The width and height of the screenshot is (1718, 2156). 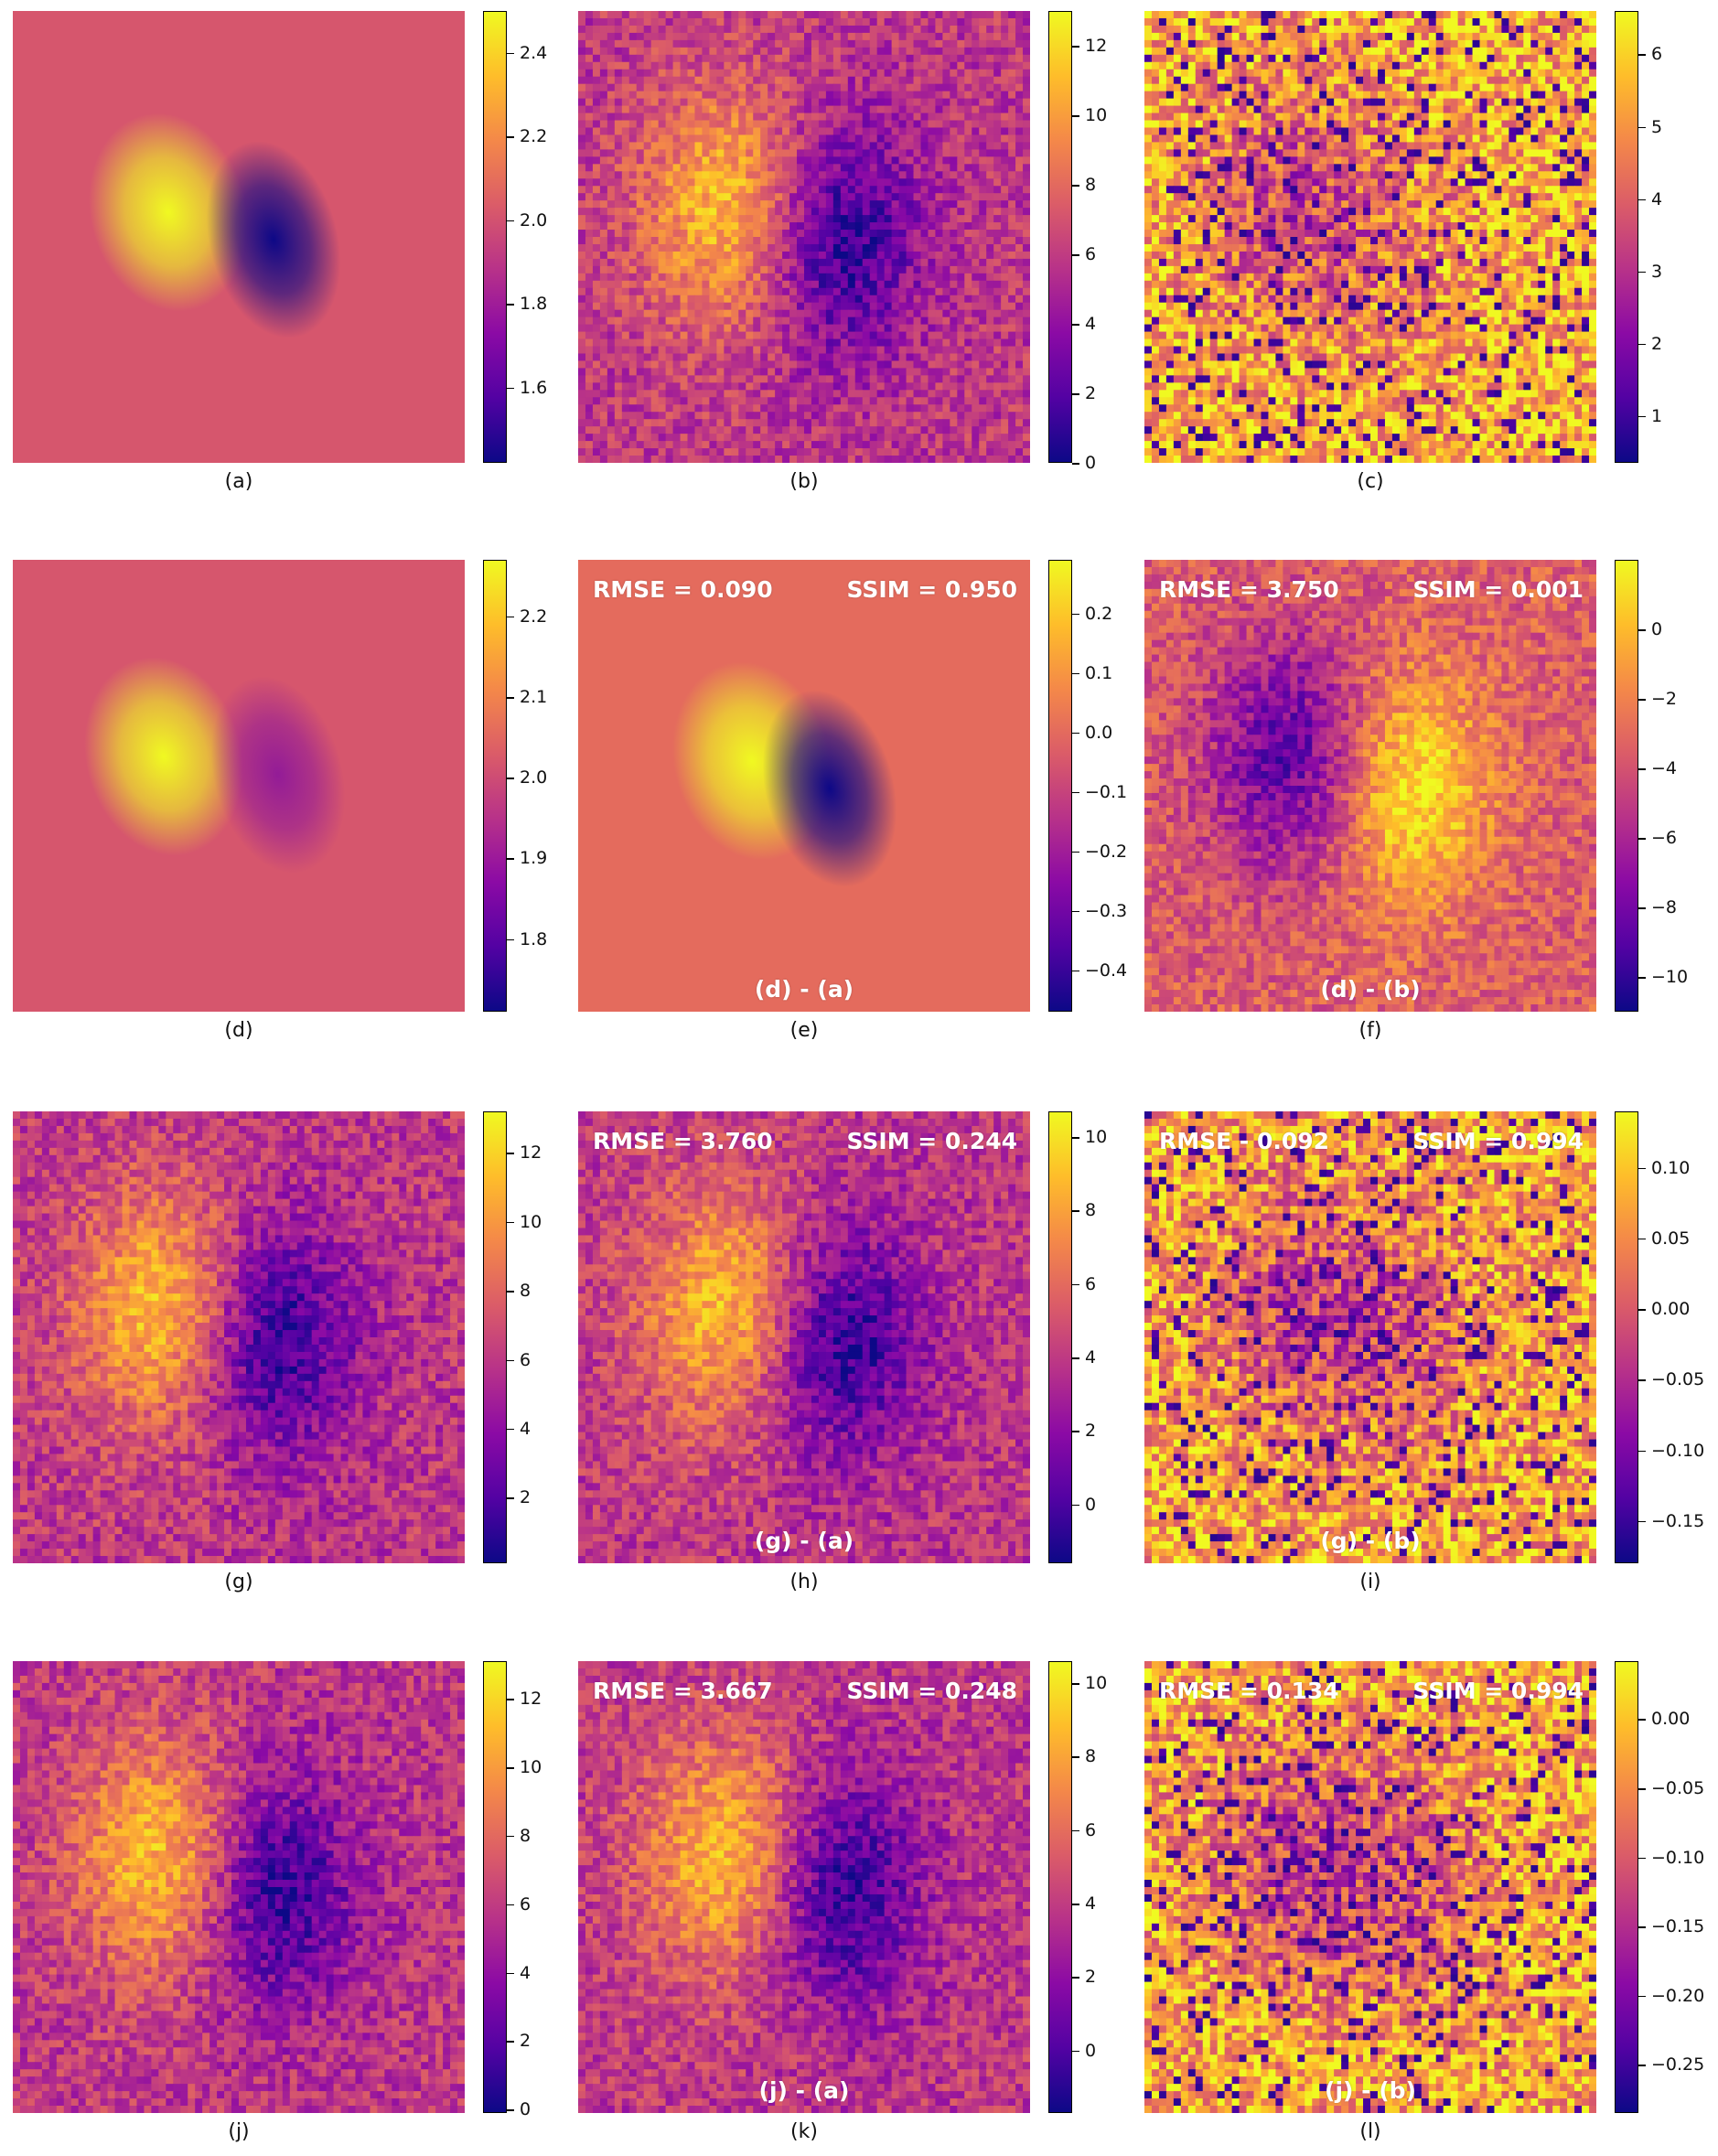 What do you see at coordinates (239, 2132) in the screenshot?
I see `panel-caption: (j)` at bounding box center [239, 2132].